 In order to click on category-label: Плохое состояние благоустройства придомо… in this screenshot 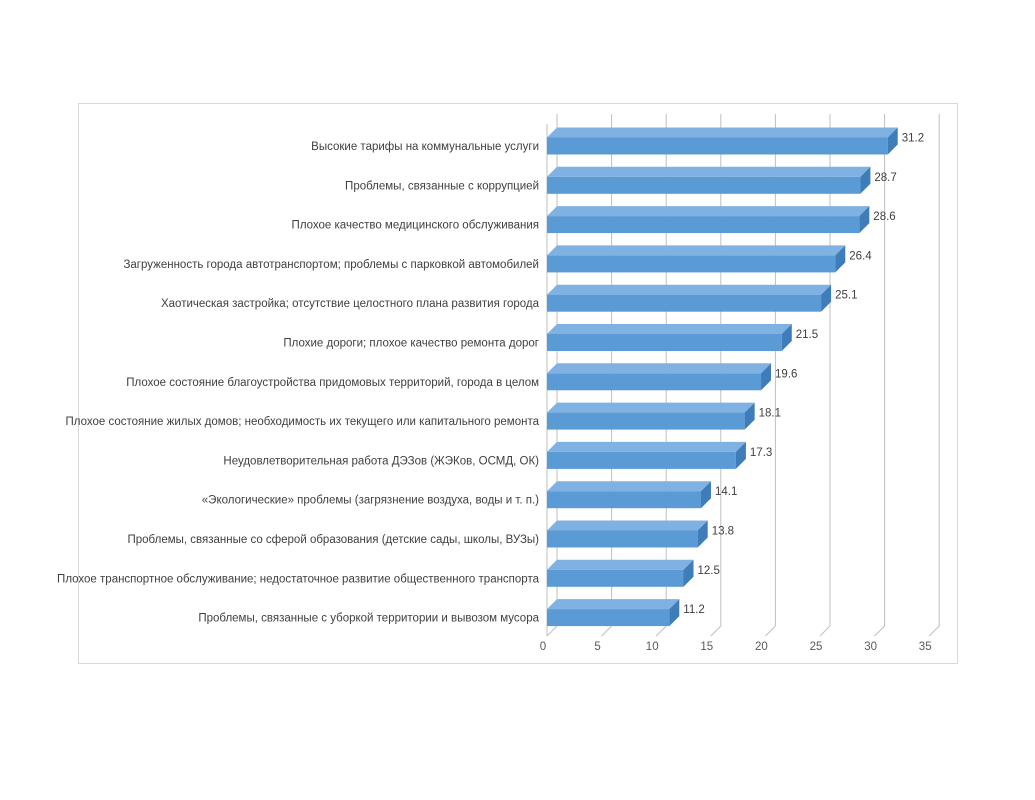, I will do `click(332, 383)`.